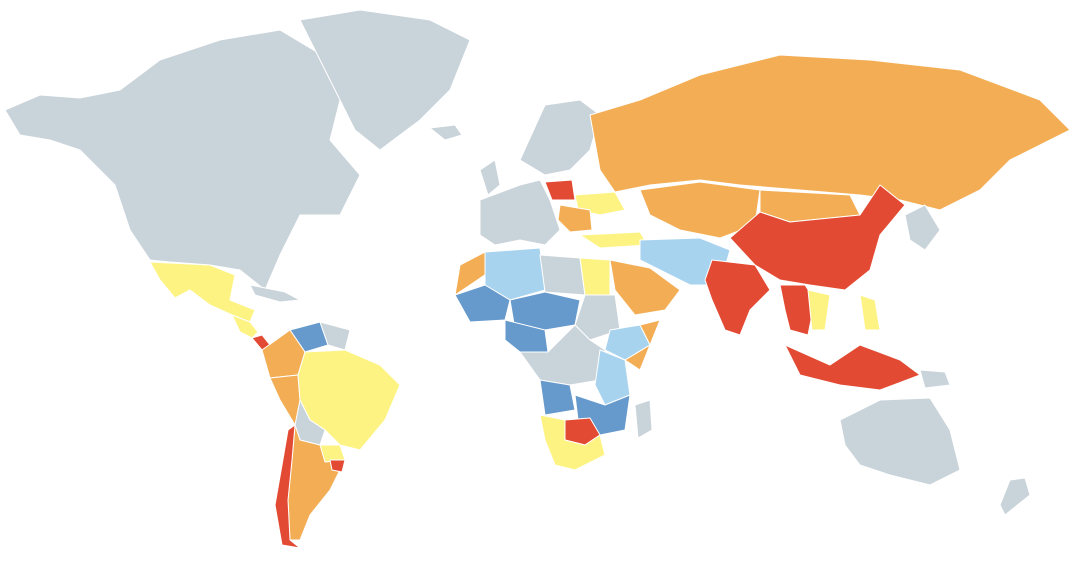 Image resolution: width=1075 pixels, height=569 pixels. Describe the element at coordinates (275, 293) in the screenshot. I see `caribbean` at that location.